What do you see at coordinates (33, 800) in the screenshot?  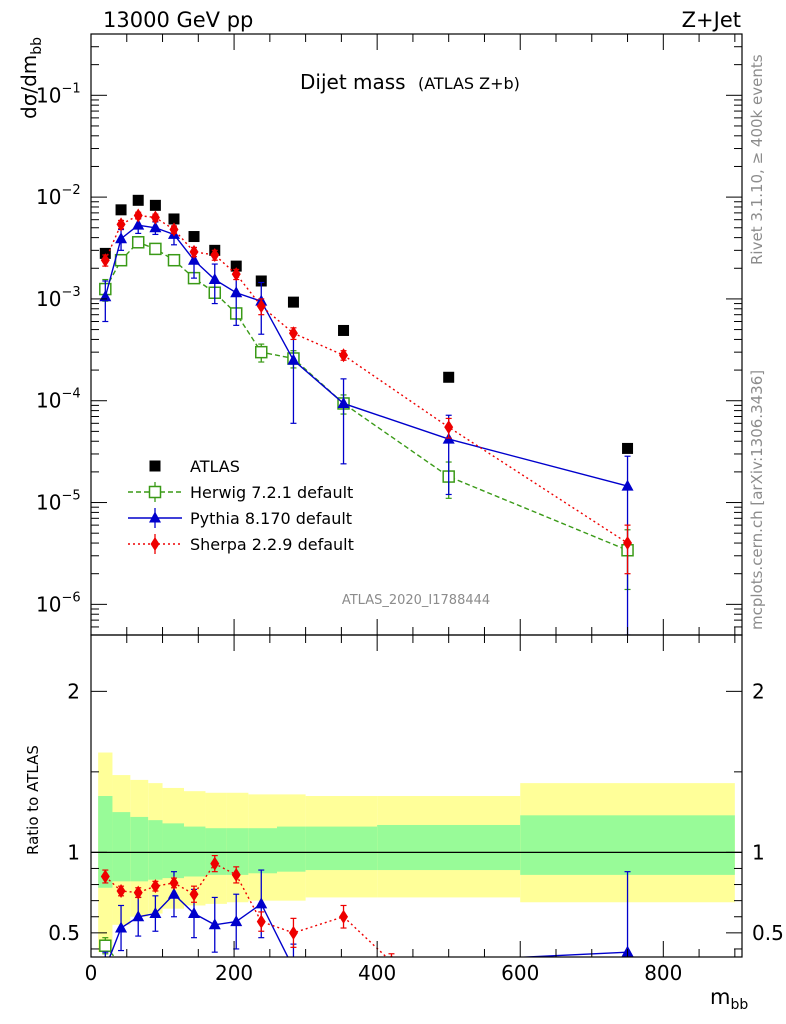 I see `ratio-y-axis-label: Ratio to ATLAS` at bounding box center [33, 800].